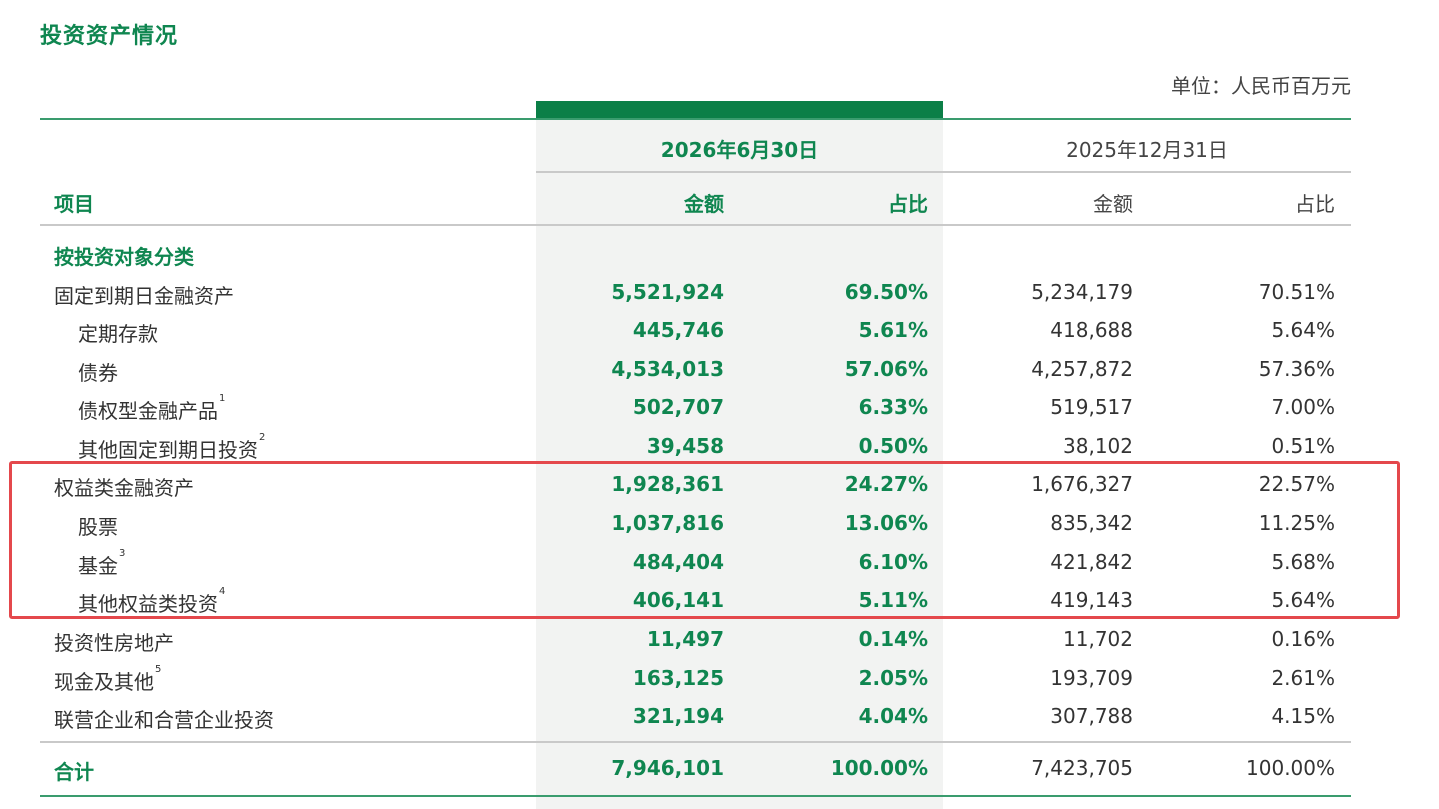 The width and height of the screenshot is (1439, 809). What do you see at coordinates (148, 411) in the screenshot?
I see `row-label-text: 债权型金融产品` at bounding box center [148, 411].